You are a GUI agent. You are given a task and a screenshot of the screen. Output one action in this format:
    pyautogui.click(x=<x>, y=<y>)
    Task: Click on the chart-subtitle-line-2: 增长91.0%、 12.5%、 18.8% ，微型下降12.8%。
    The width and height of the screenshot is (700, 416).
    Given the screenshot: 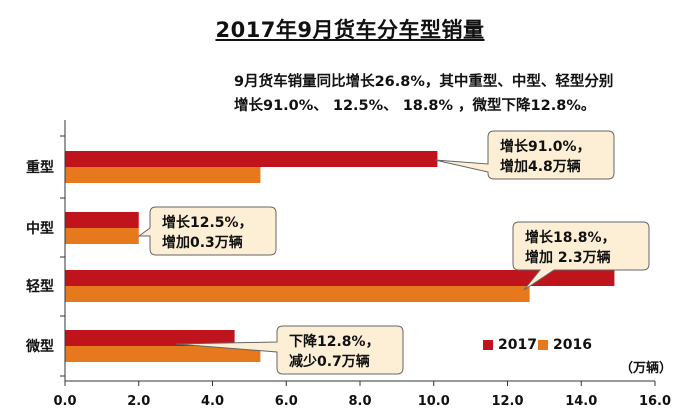 What is the action you would take?
    pyautogui.click(x=415, y=106)
    